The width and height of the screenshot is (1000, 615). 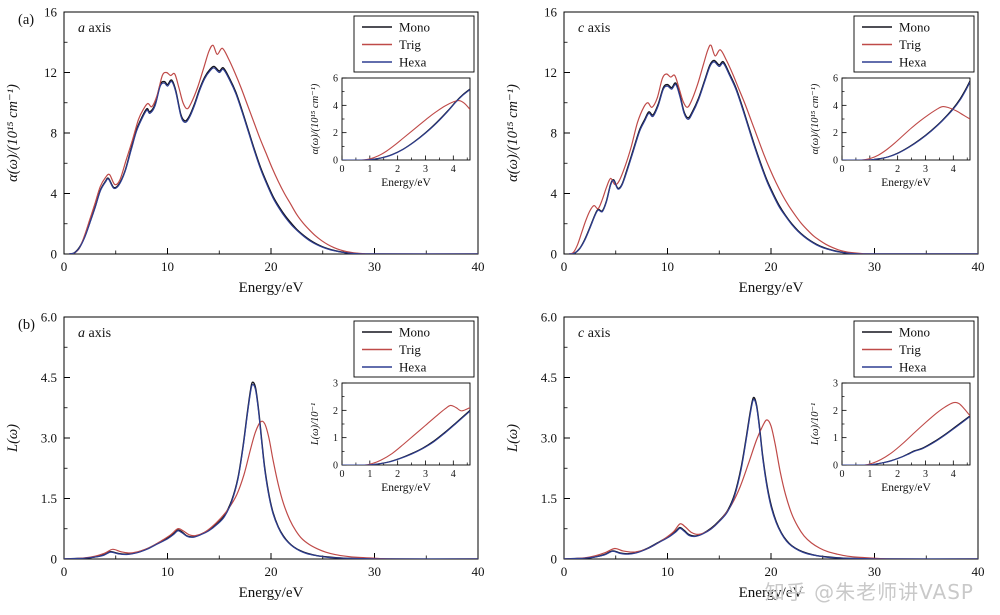 What do you see at coordinates (549, 377) in the screenshot?
I see `y-tick-label: 4.5` at bounding box center [549, 377].